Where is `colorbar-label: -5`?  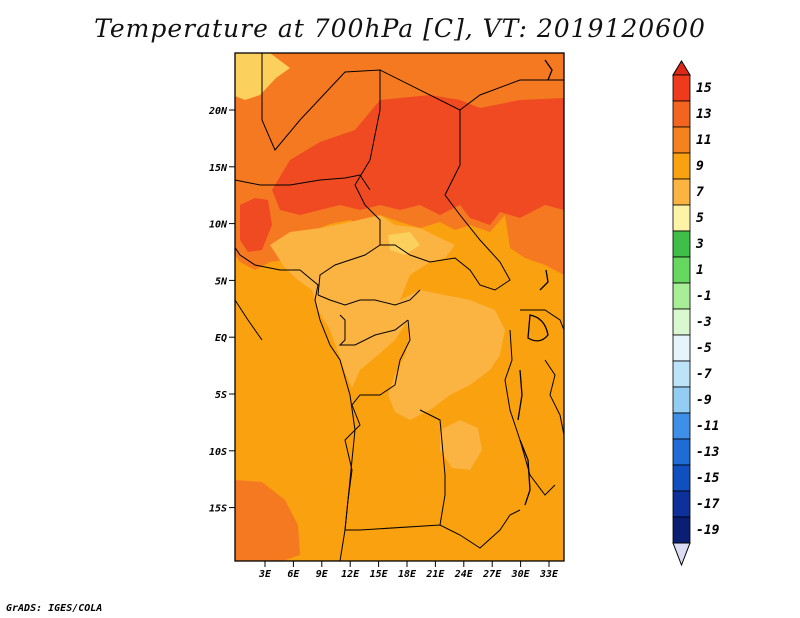
colorbar-label: -5 is located at coordinates (704, 348).